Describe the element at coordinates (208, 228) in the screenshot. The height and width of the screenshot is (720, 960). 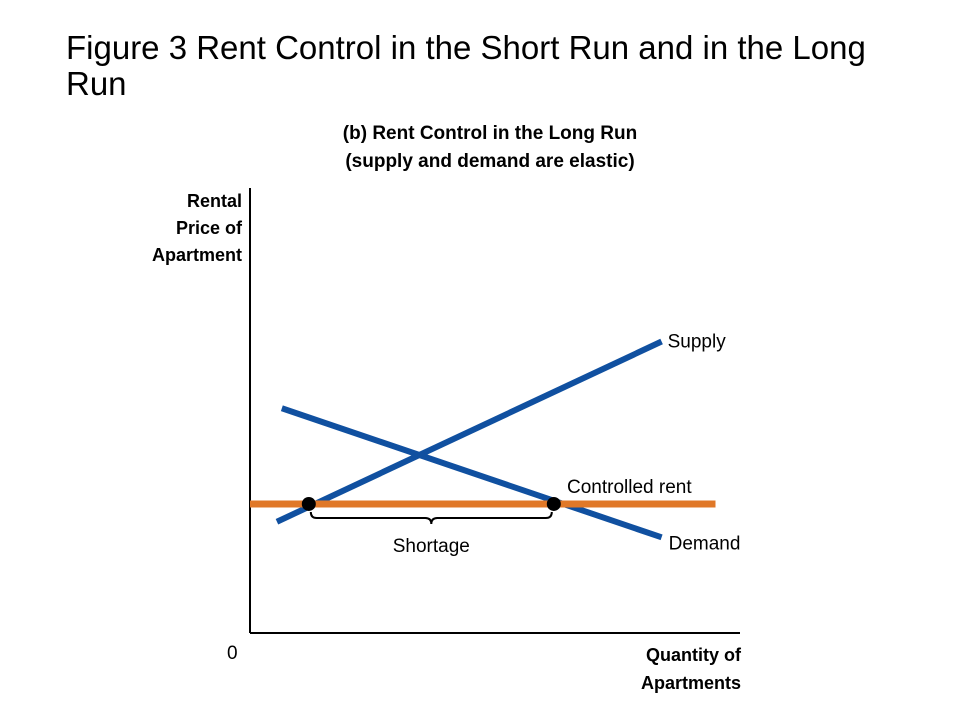
I see `y-axis-label-line-2: Price of` at that location.